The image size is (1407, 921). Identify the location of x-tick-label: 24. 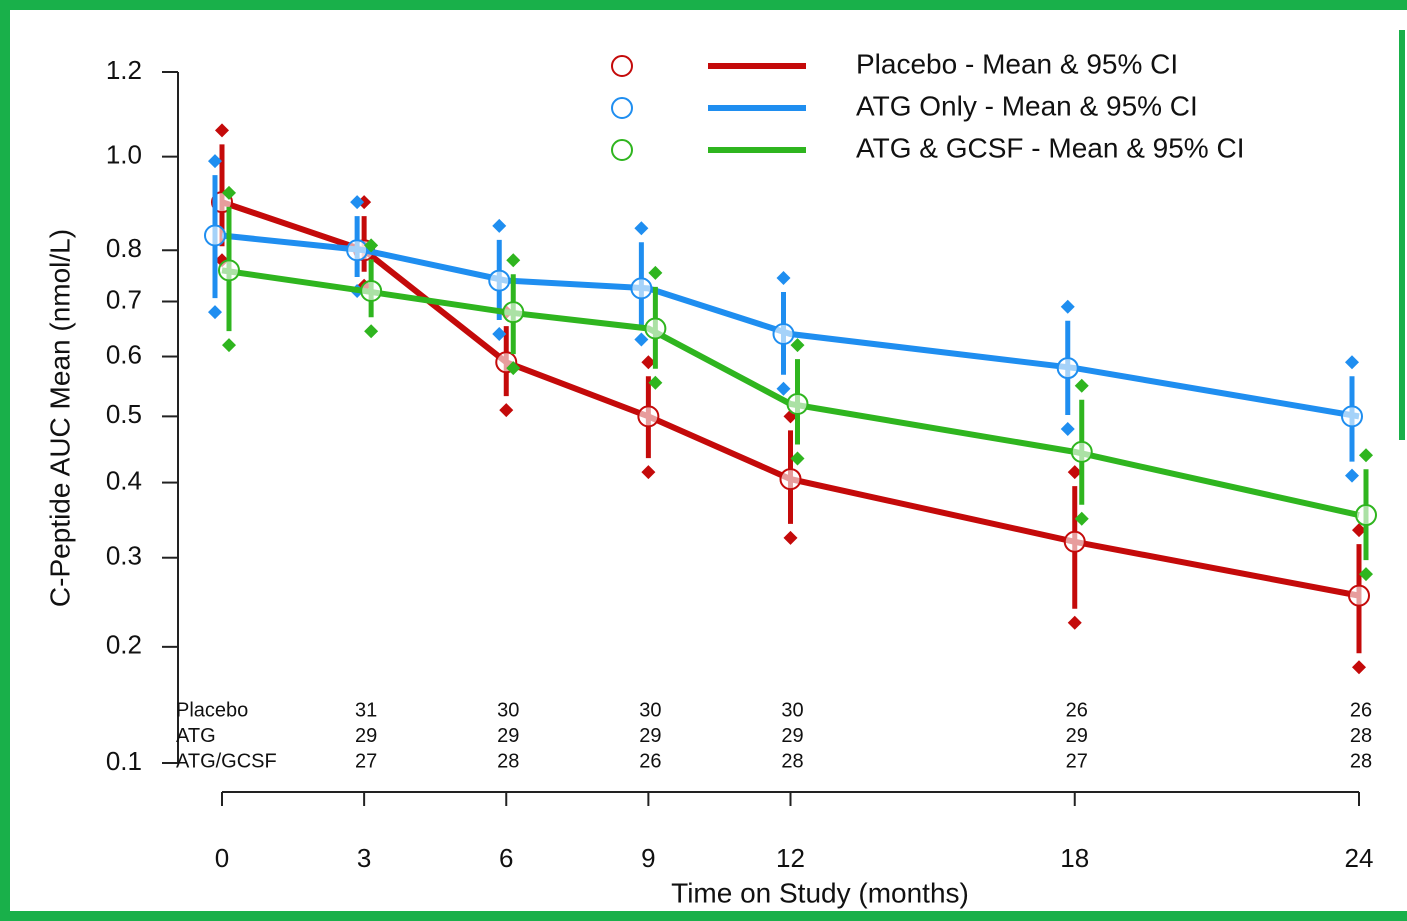
(1359, 858).